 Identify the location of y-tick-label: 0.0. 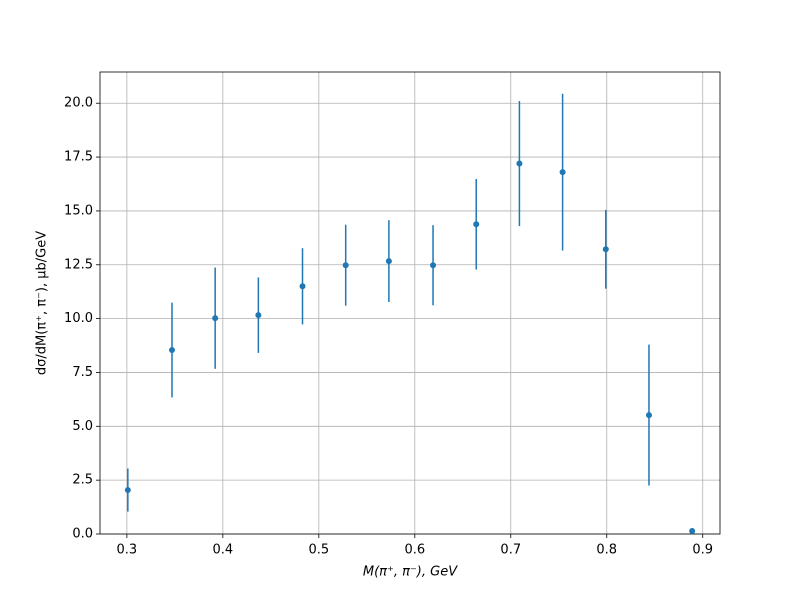
(82, 534).